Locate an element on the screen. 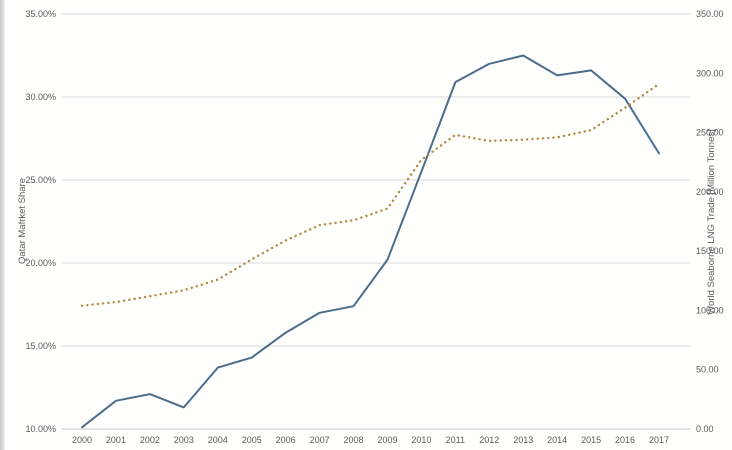 Image resolution: width=732 pixels, height=450 pixels. left-axis-title: Qatar Mafrket Share is located at coordinates (22, 221).